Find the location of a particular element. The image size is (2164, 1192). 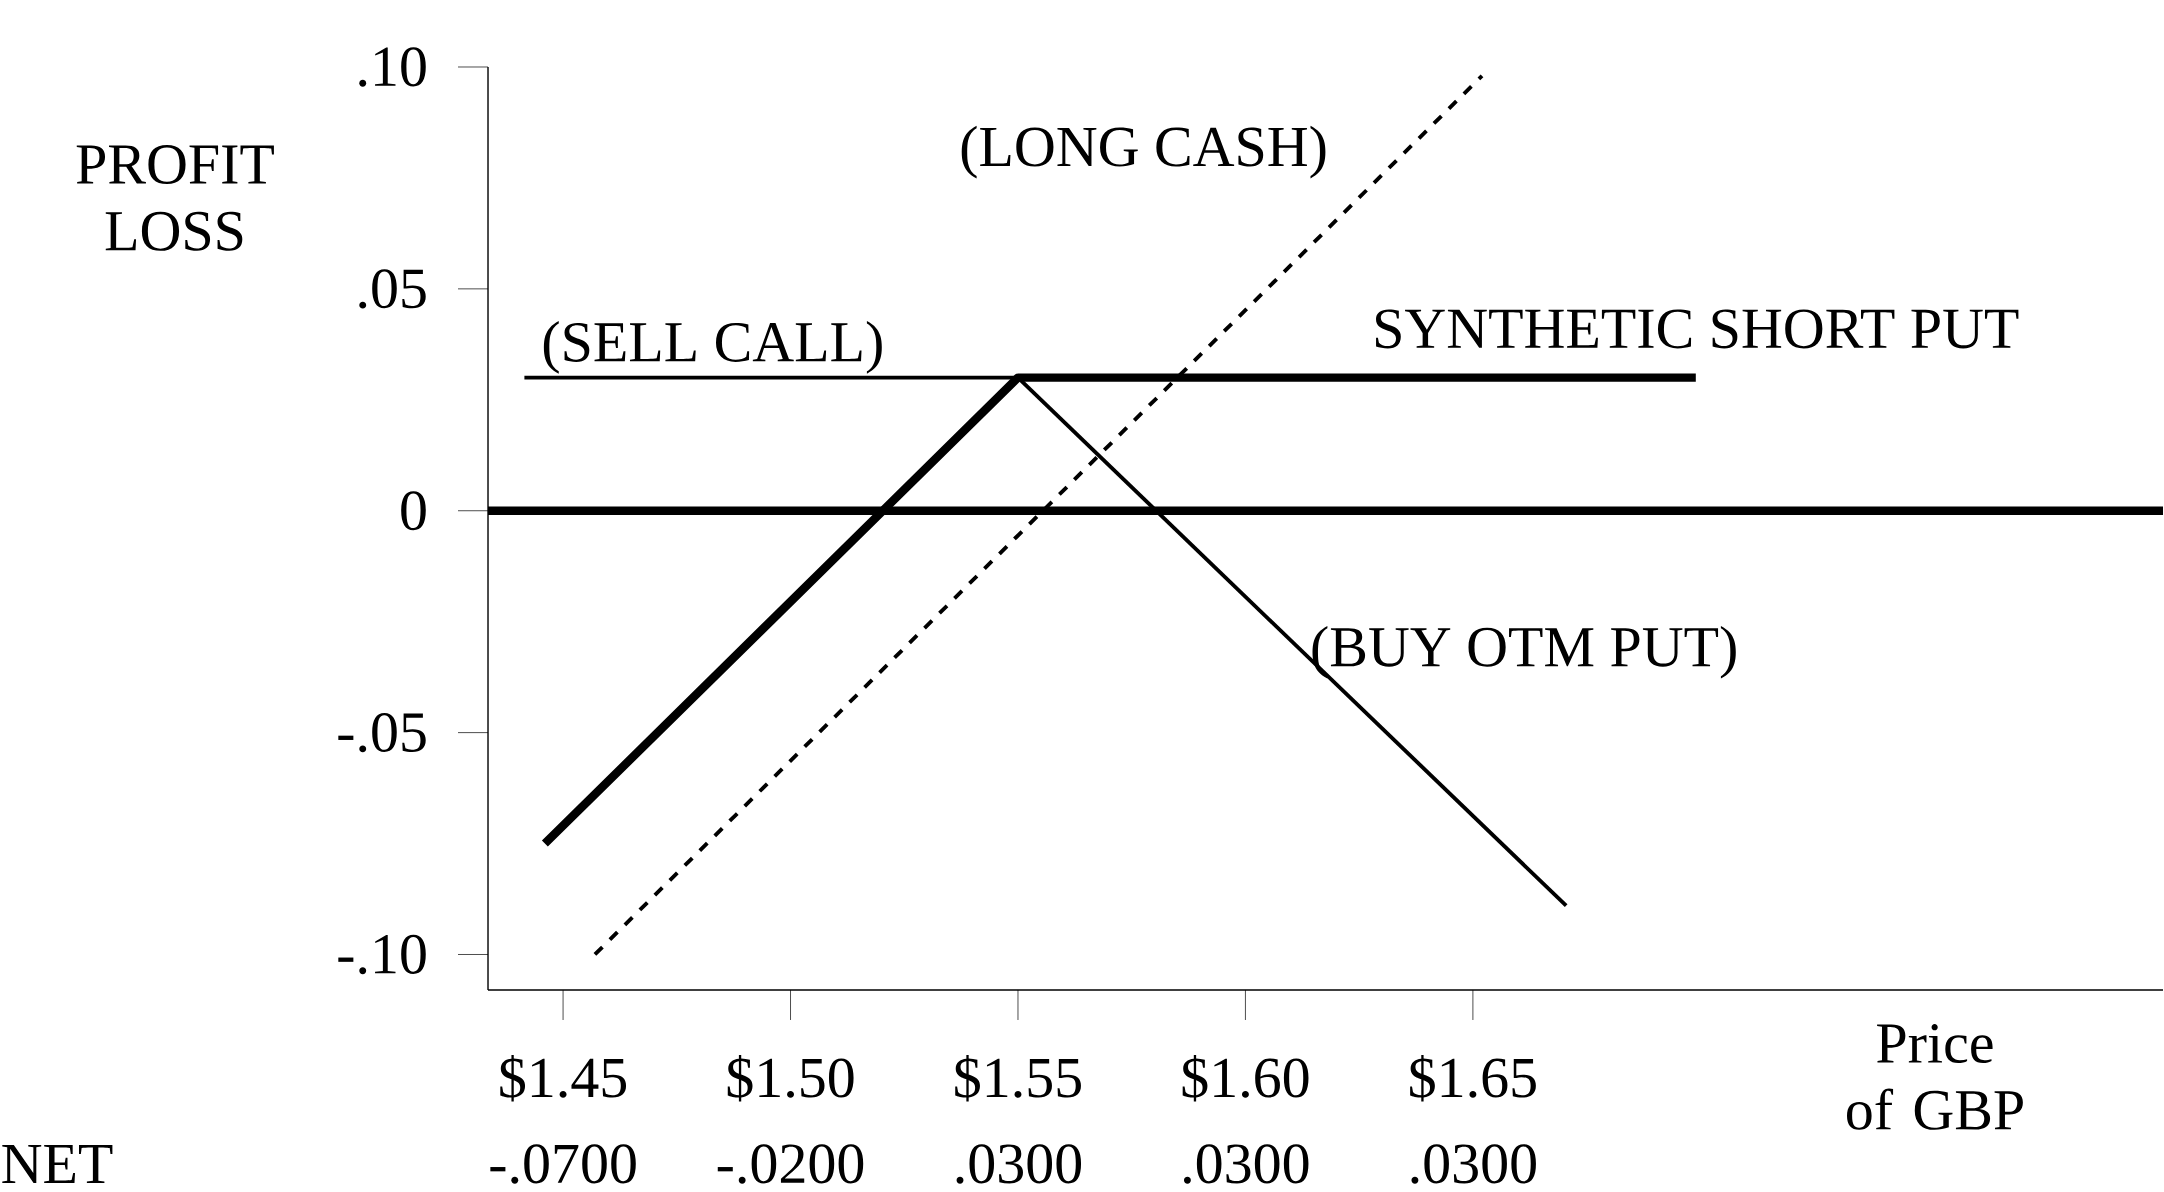

x-tick-label: $1.50 is located at coordinates (790, 1078).